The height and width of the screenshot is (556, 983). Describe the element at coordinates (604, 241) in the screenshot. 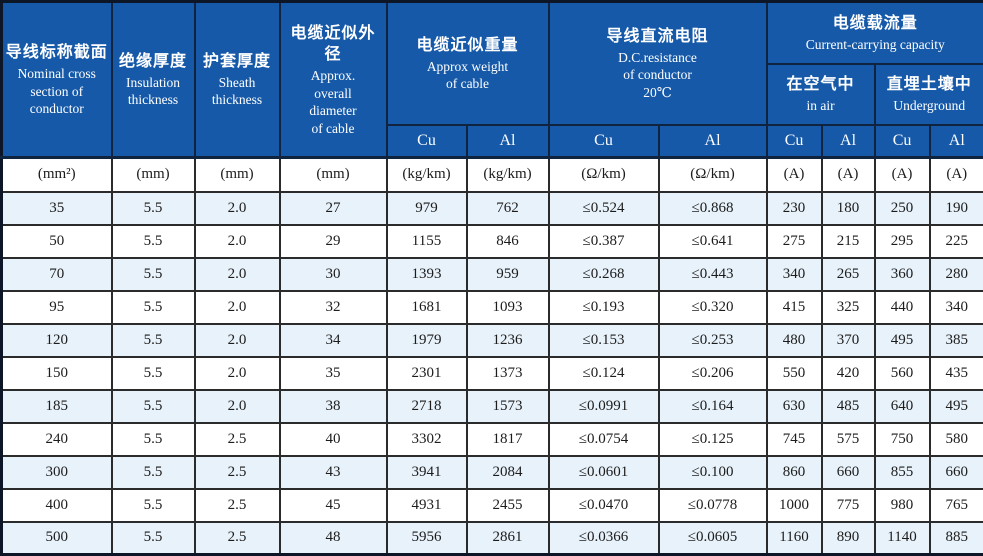

I see `table-cell: ≤0.387` at that location.